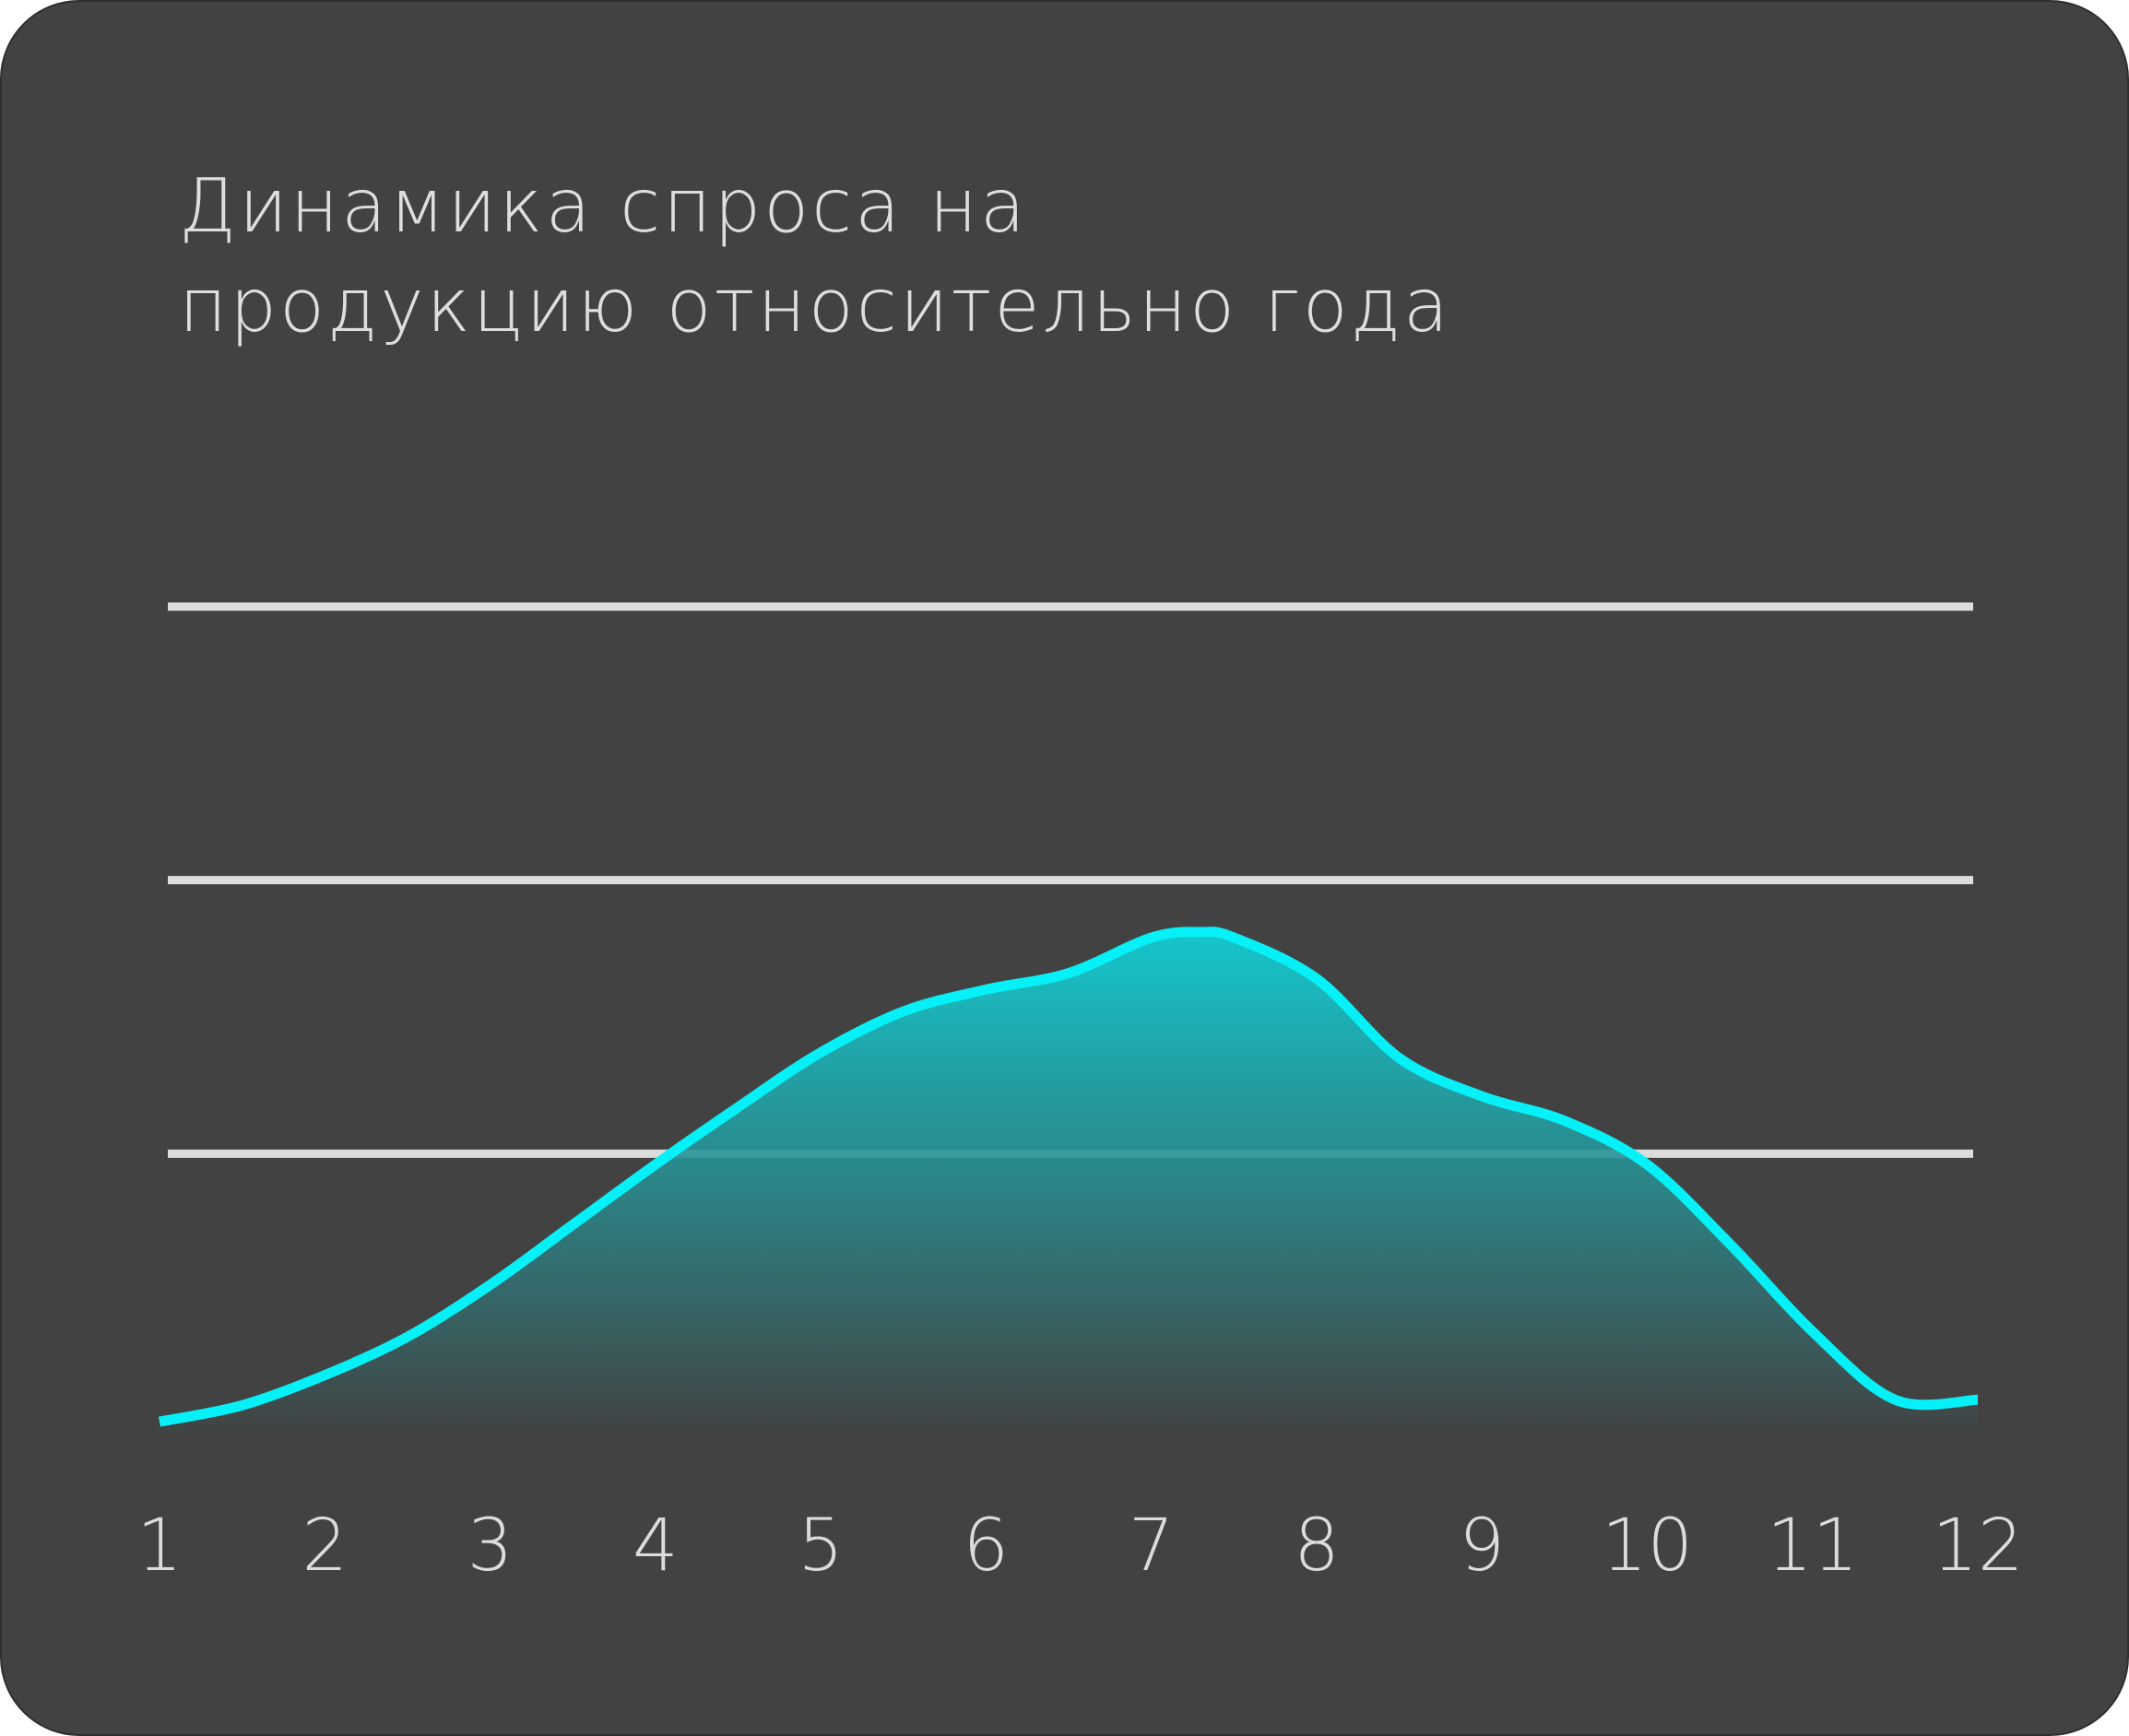 This screenshot has height=1736, width=2129. What do you see at coordinates (604, 206) in the screenshot?
I see `chart-title-line-1: Динамика спроса на` at bounding box center [604, 206].